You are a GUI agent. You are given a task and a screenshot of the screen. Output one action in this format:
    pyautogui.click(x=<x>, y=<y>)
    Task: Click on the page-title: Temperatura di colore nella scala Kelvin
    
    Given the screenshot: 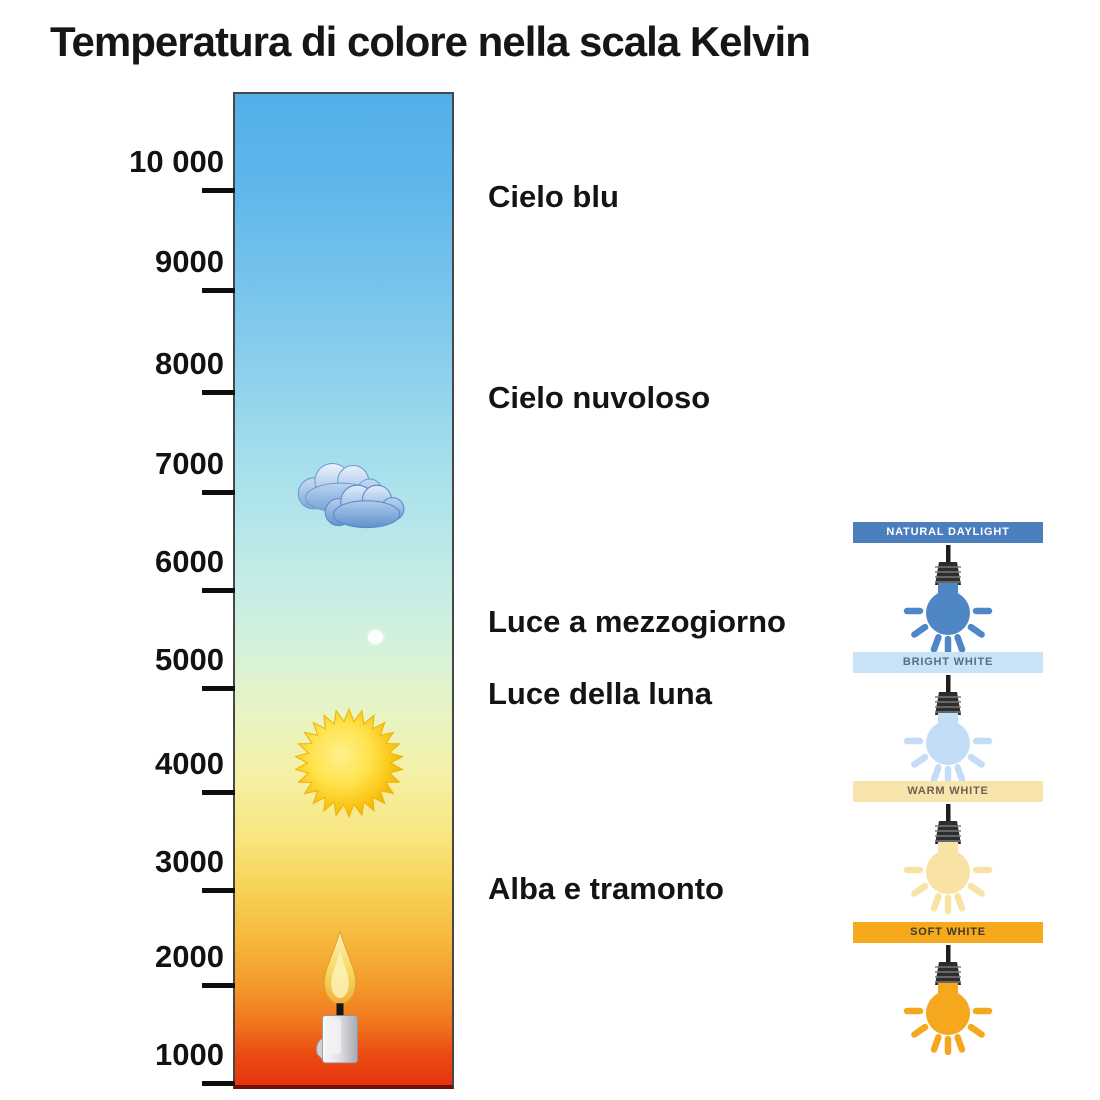 What is the action you would take?
    pyautogui.click(x=430, y=41)
    